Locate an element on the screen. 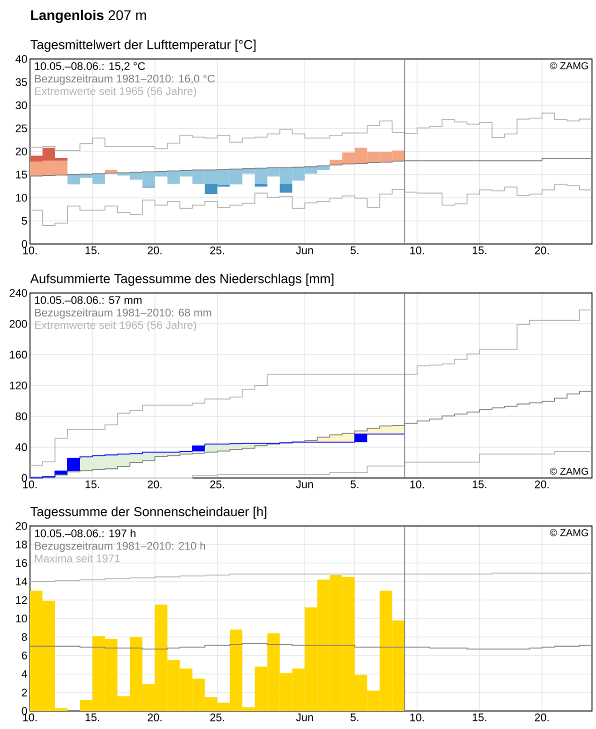  series-label: Maxima seit 1971 is located at coordinates (77, 558).